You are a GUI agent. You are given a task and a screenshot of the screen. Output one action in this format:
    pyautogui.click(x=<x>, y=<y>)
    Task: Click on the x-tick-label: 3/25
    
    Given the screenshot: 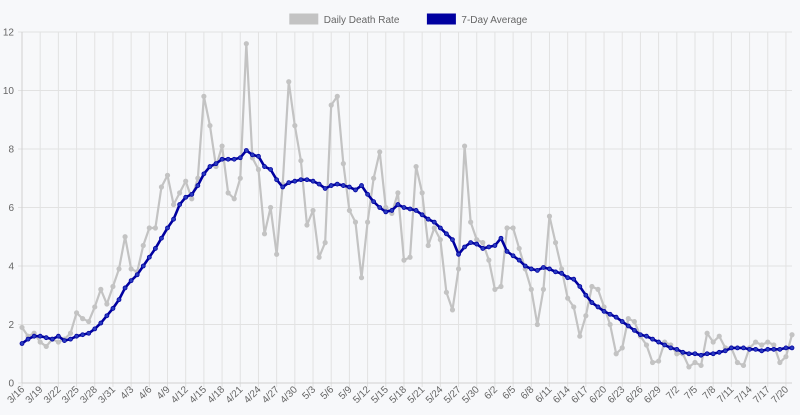 What is the action you would take?
    pyautogui.click(x=71, y=395)
    